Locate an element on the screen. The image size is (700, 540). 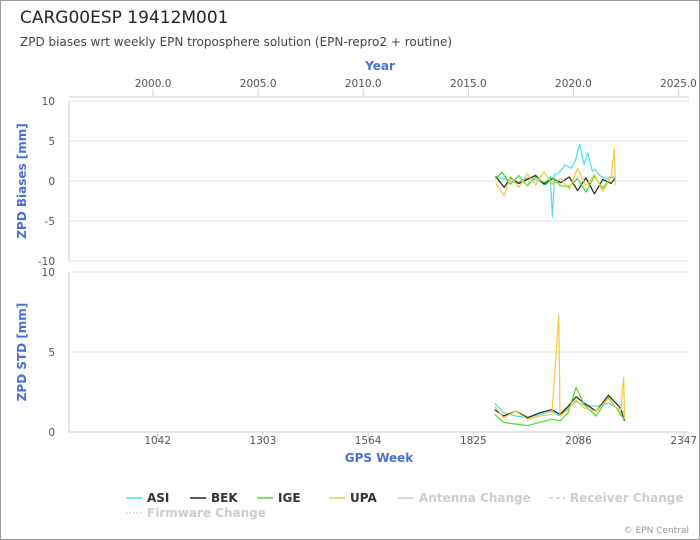
credits-text: © EPN Central is located at coordinates (656, 531).